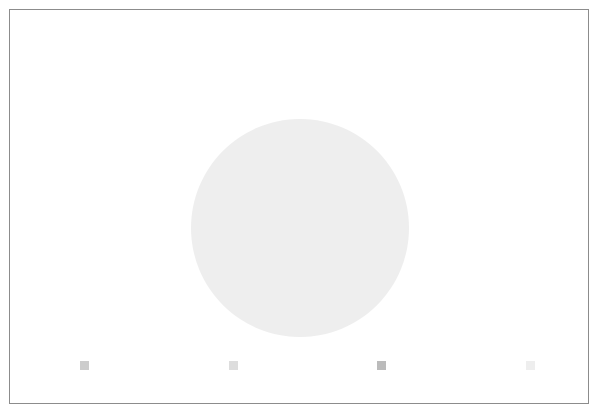 This screenshot has height=415, width=600. I want to click on chart-legend, so click(310, 365).